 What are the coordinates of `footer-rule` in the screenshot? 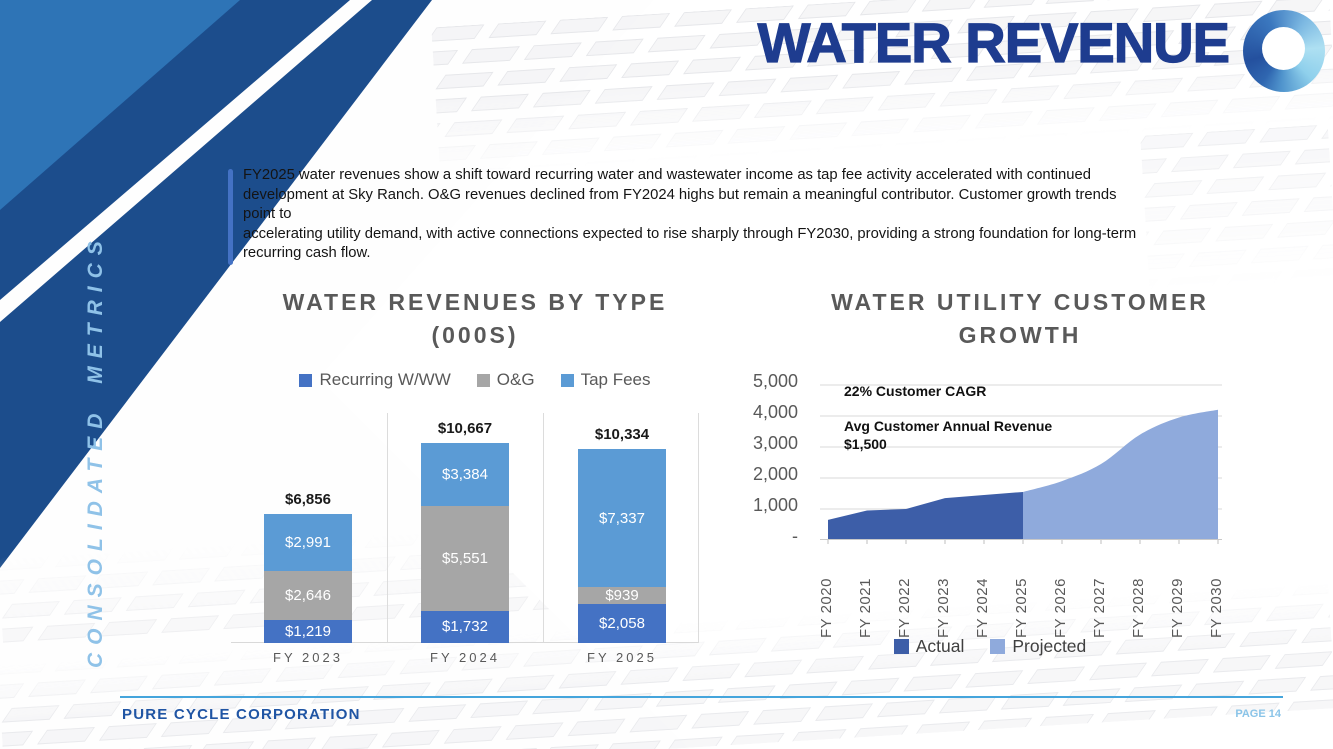 It's located at (701, 697).